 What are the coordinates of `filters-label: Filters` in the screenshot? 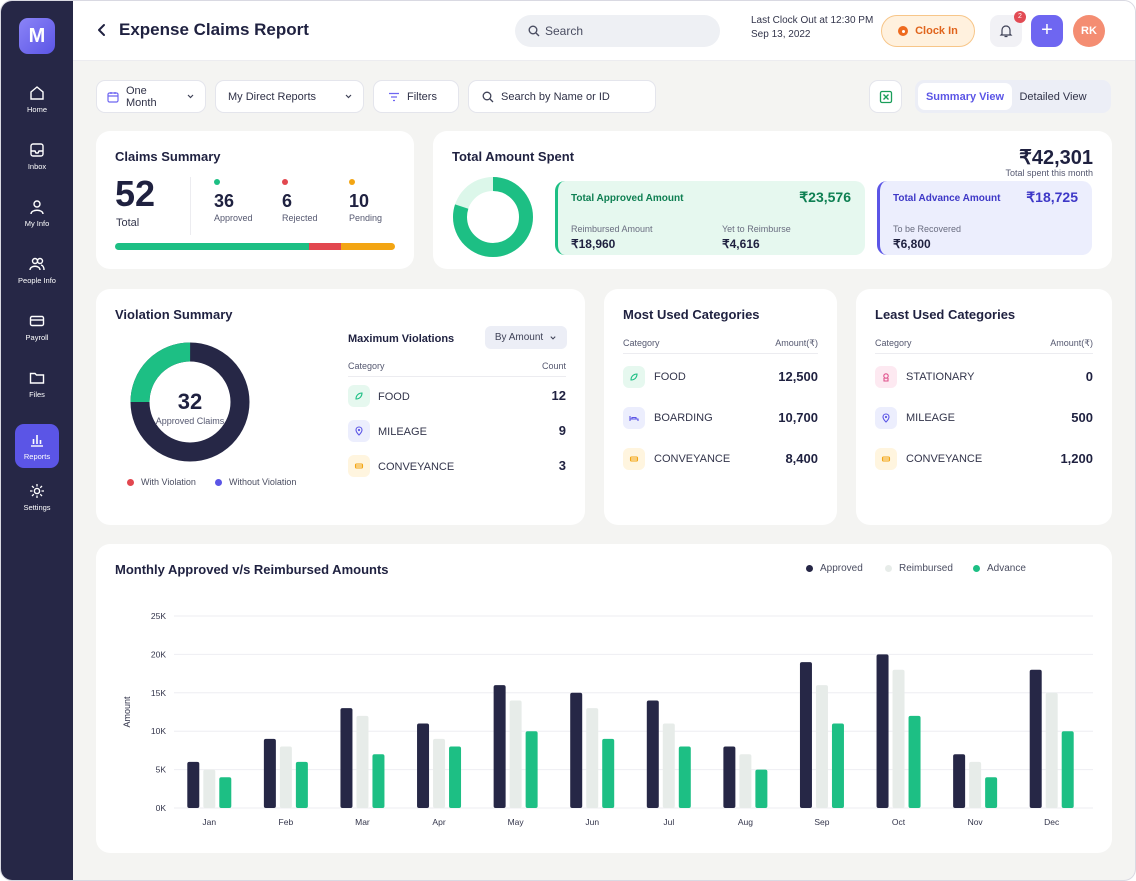 It's located at (422, 96).